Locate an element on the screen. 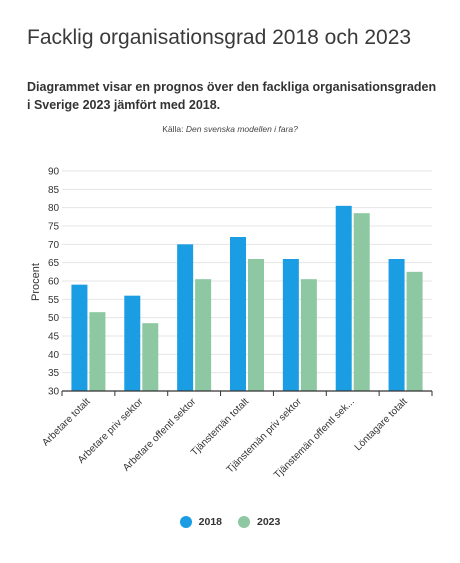  chart-title: Facklig organisationsgrad 2018 och 2023 is located at coordinates (219, 37).